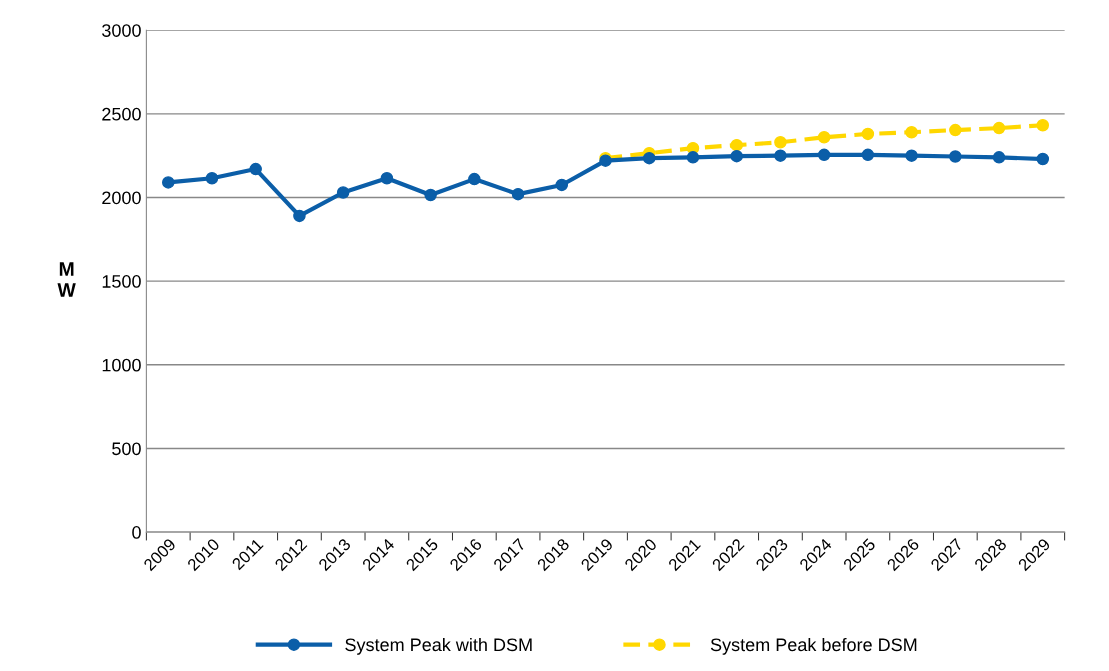 The height and width of the screenshot is (671, 1109). What do you see at coordinates (121, 281) in the screenshot?
I see `y-tick-label: 1500` at bounding box center [121, 281].